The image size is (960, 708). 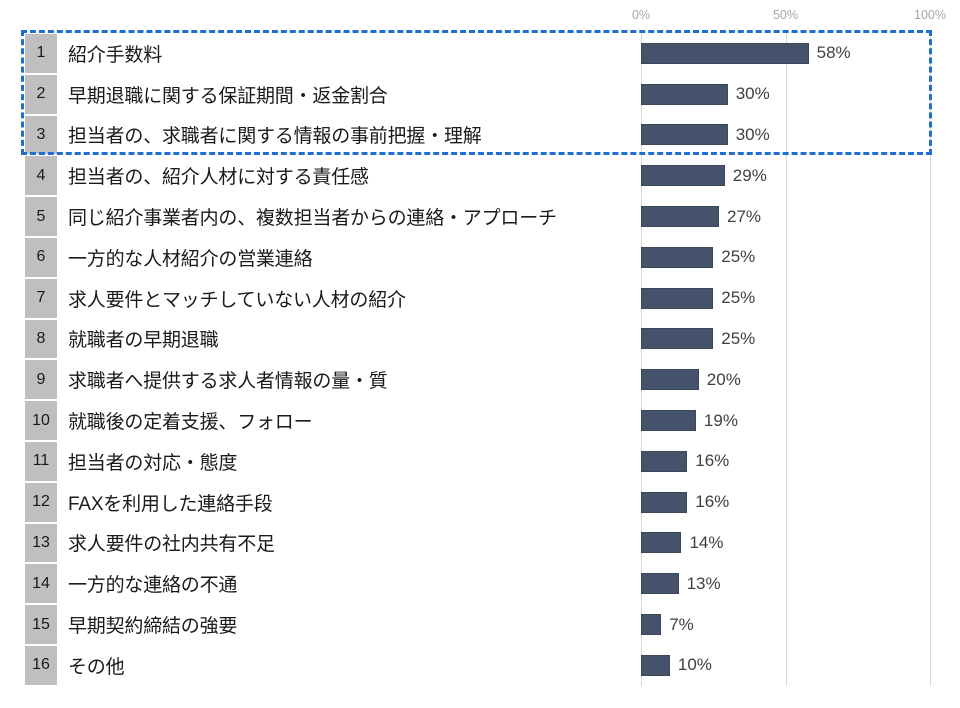 I want to click on bar-value-label: 10%, so click(x=694, y=665).